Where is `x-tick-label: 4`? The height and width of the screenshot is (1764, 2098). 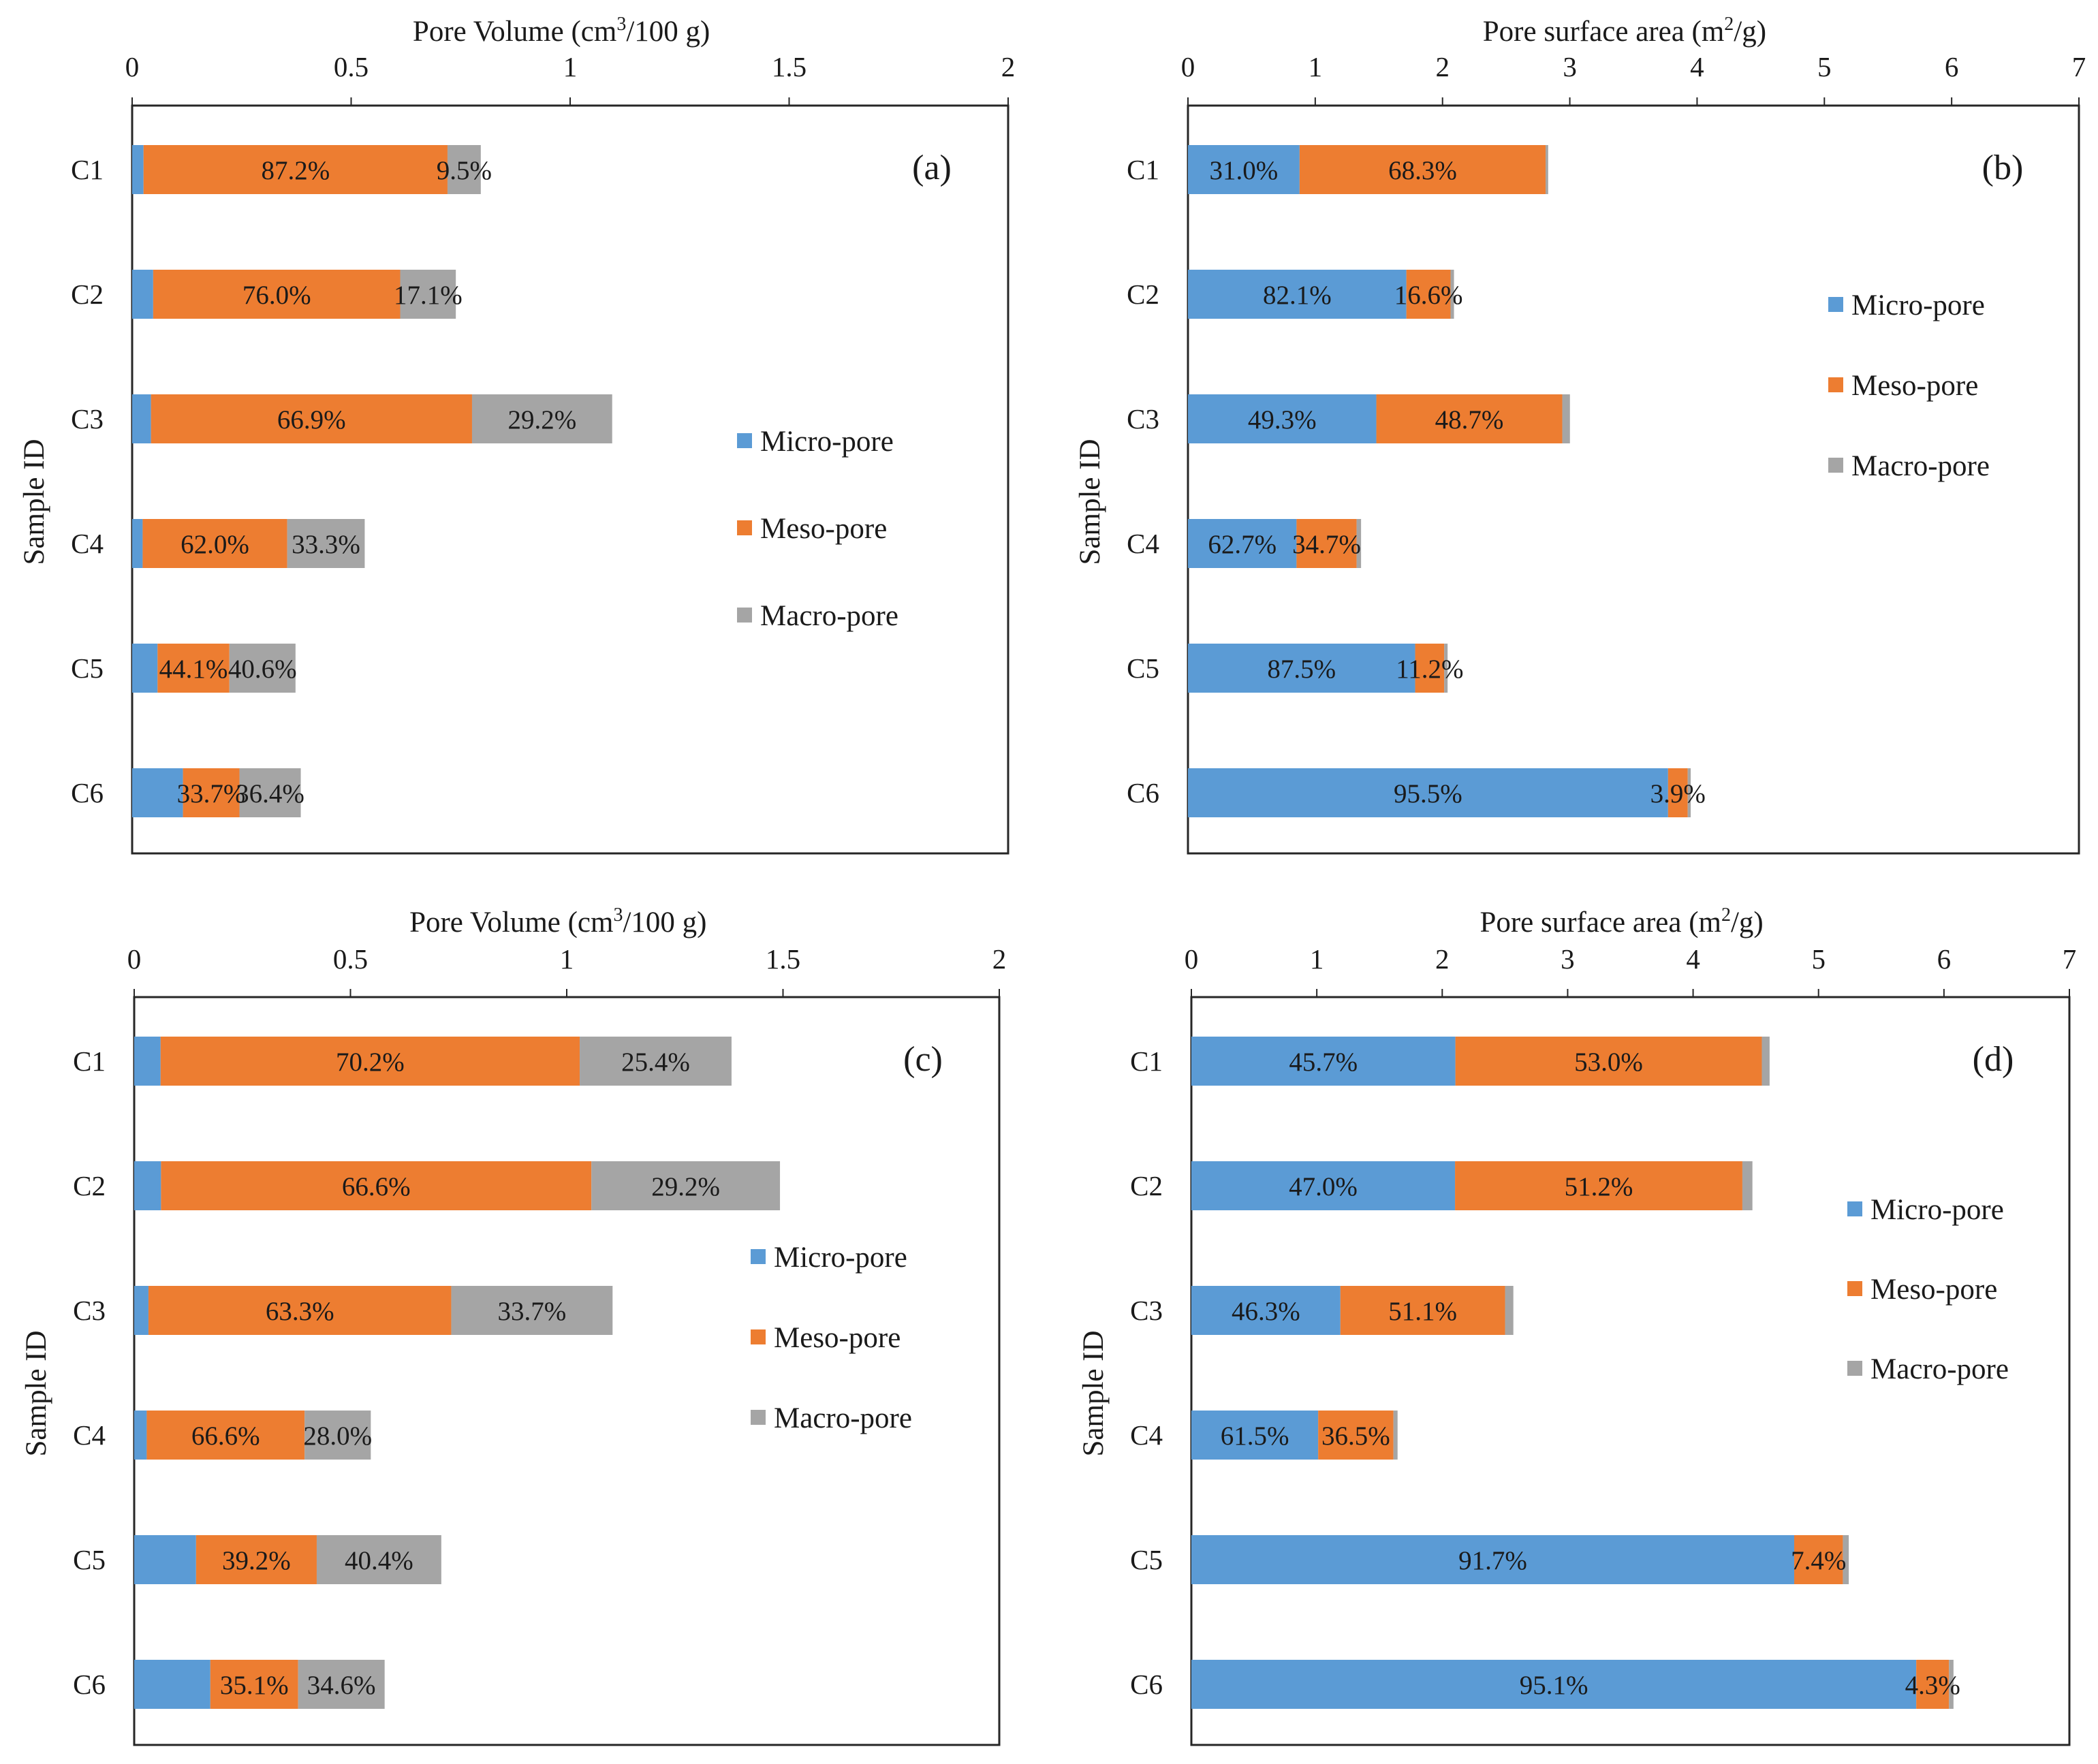
x-tick-label: 4 is located at coordinates (1693, 959).